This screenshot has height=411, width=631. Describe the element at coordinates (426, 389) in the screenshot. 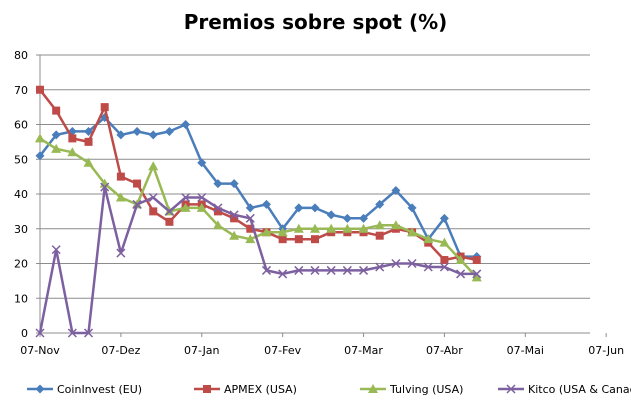

I see `legend-label: Tulving (USA)` at that location.